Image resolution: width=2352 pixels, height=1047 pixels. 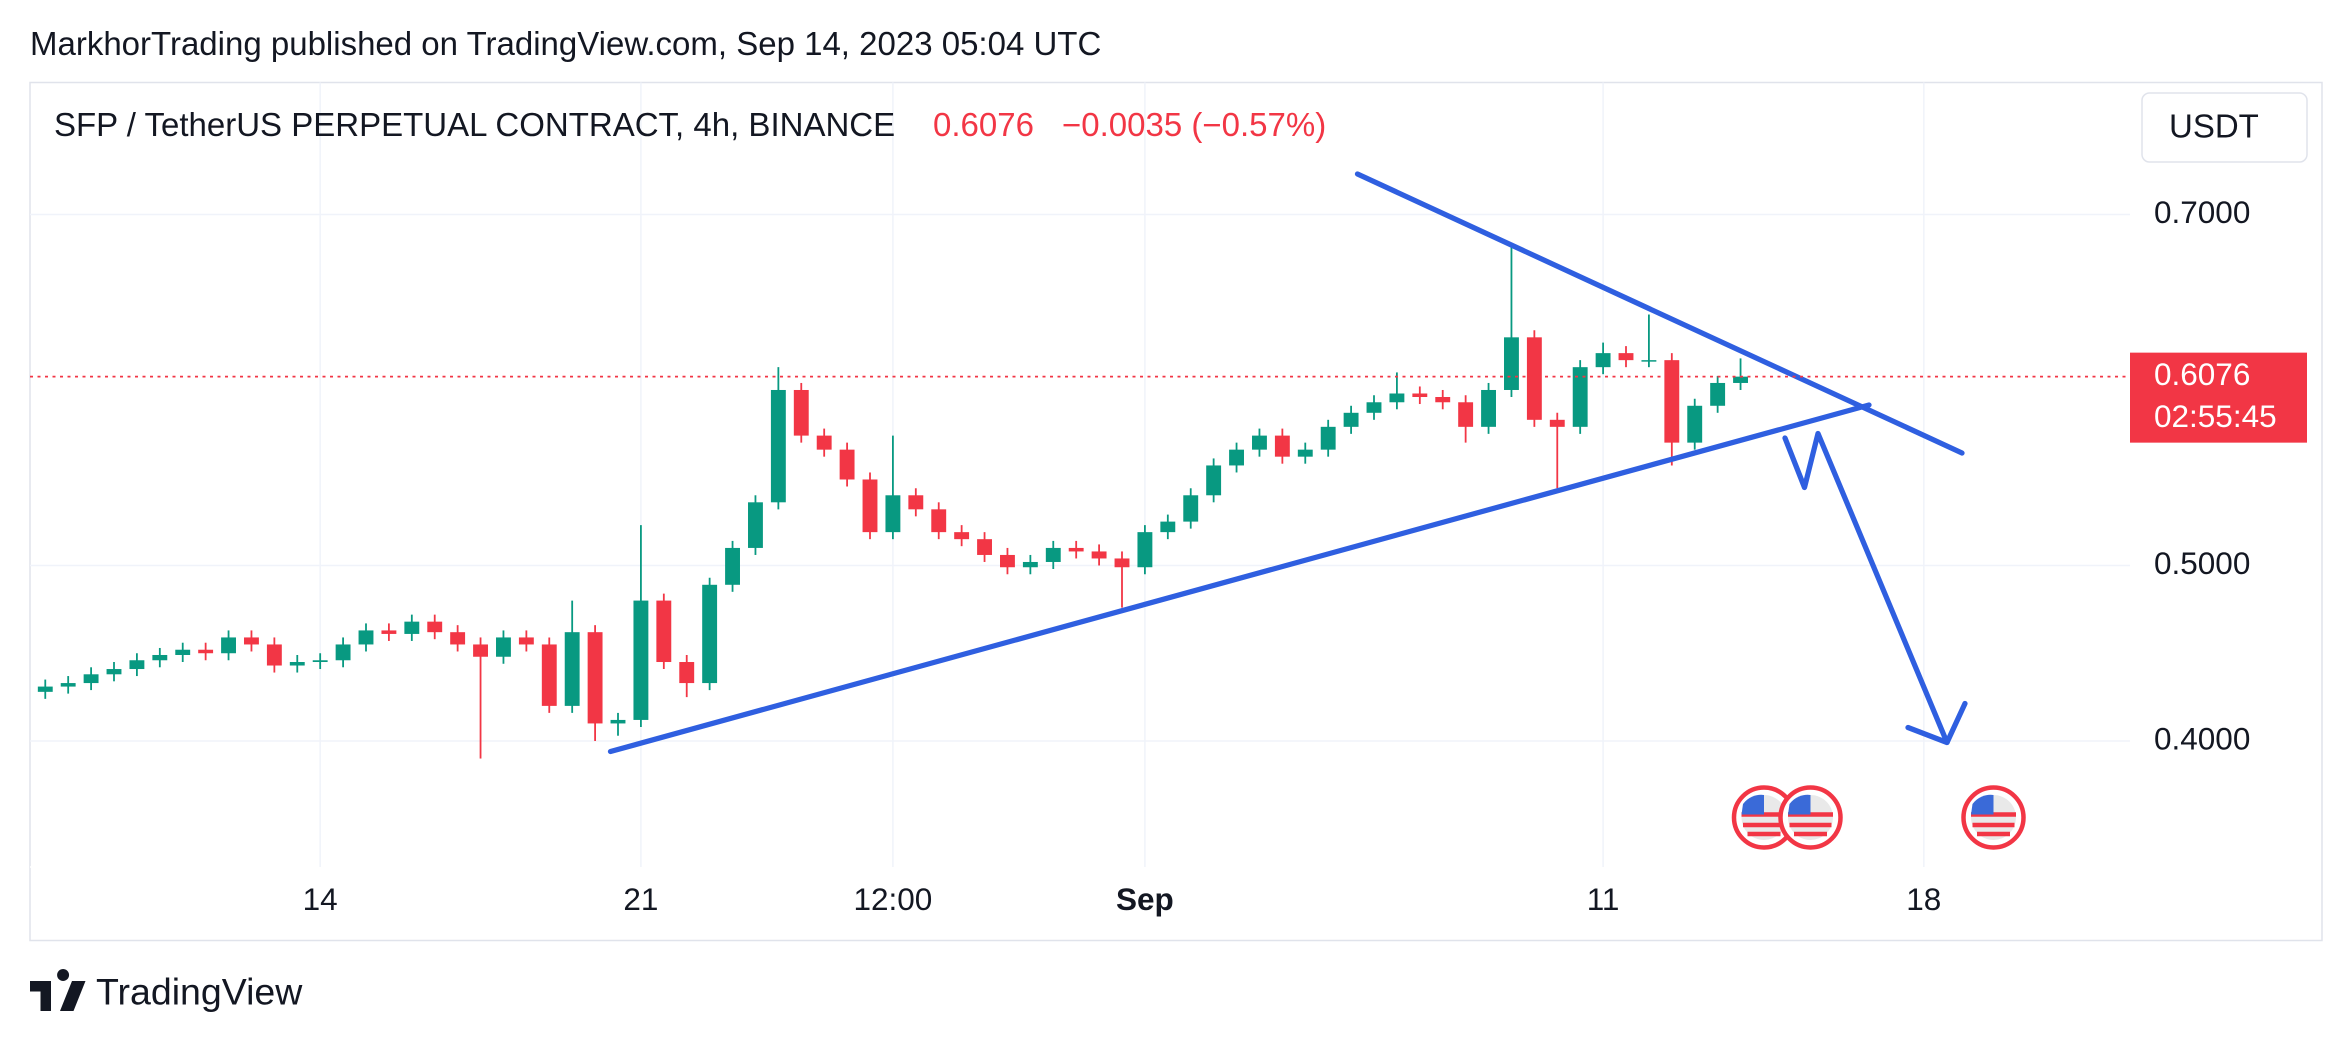 I want to click on price-tag-value: 0.6076, so click(x=2202, y=374).